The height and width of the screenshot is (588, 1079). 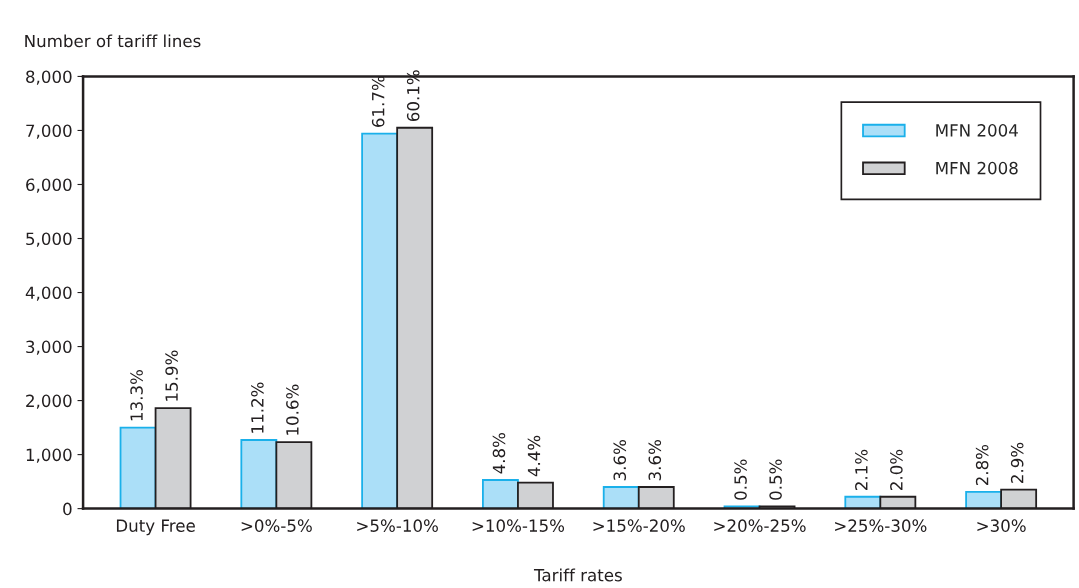 I want to click on annotation: 15.9%, so click(x=171, y=375).